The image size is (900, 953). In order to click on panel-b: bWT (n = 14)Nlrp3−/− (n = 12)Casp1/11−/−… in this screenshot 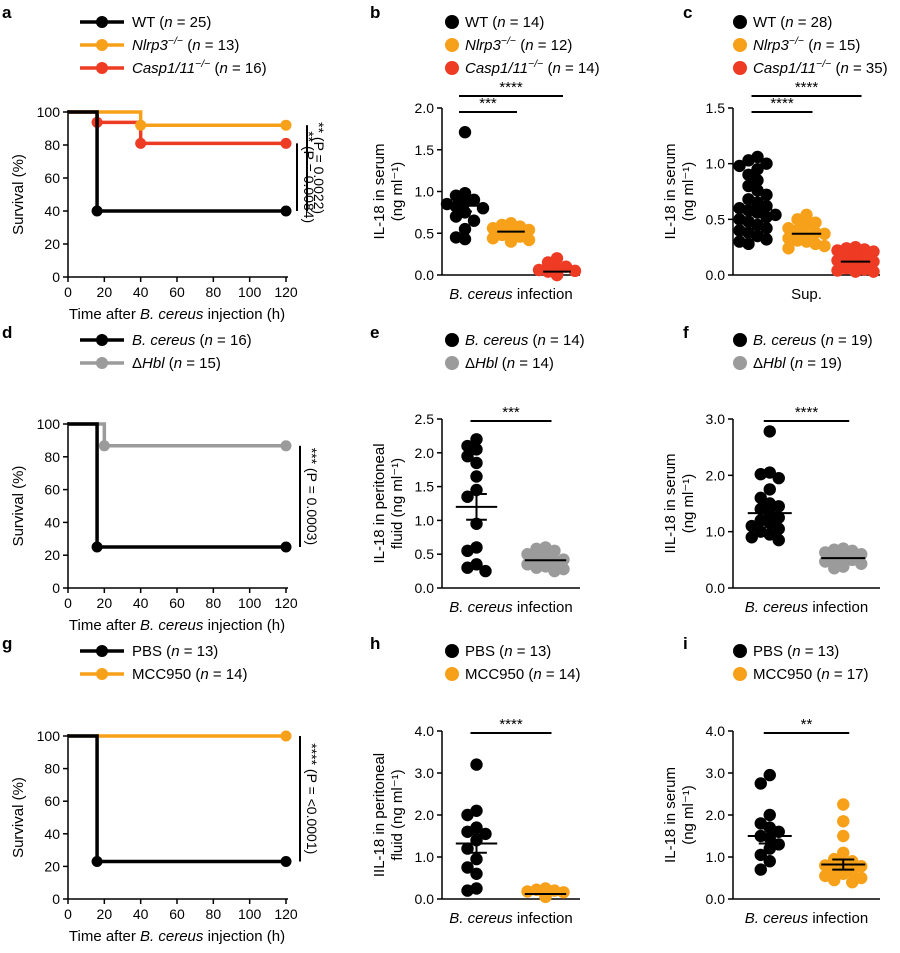, I will do `click(485, 153)`.